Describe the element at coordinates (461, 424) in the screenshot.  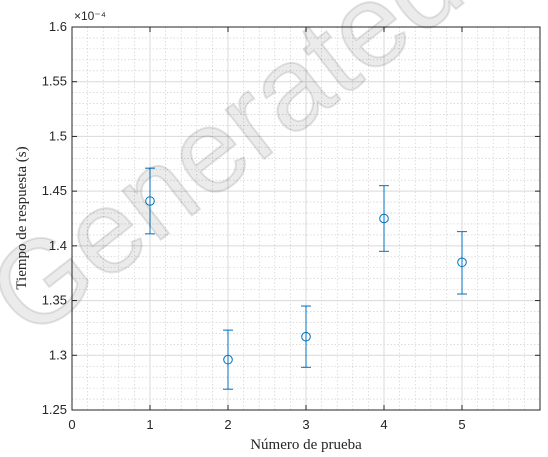
I see `x-tick-label: 5` at that location.